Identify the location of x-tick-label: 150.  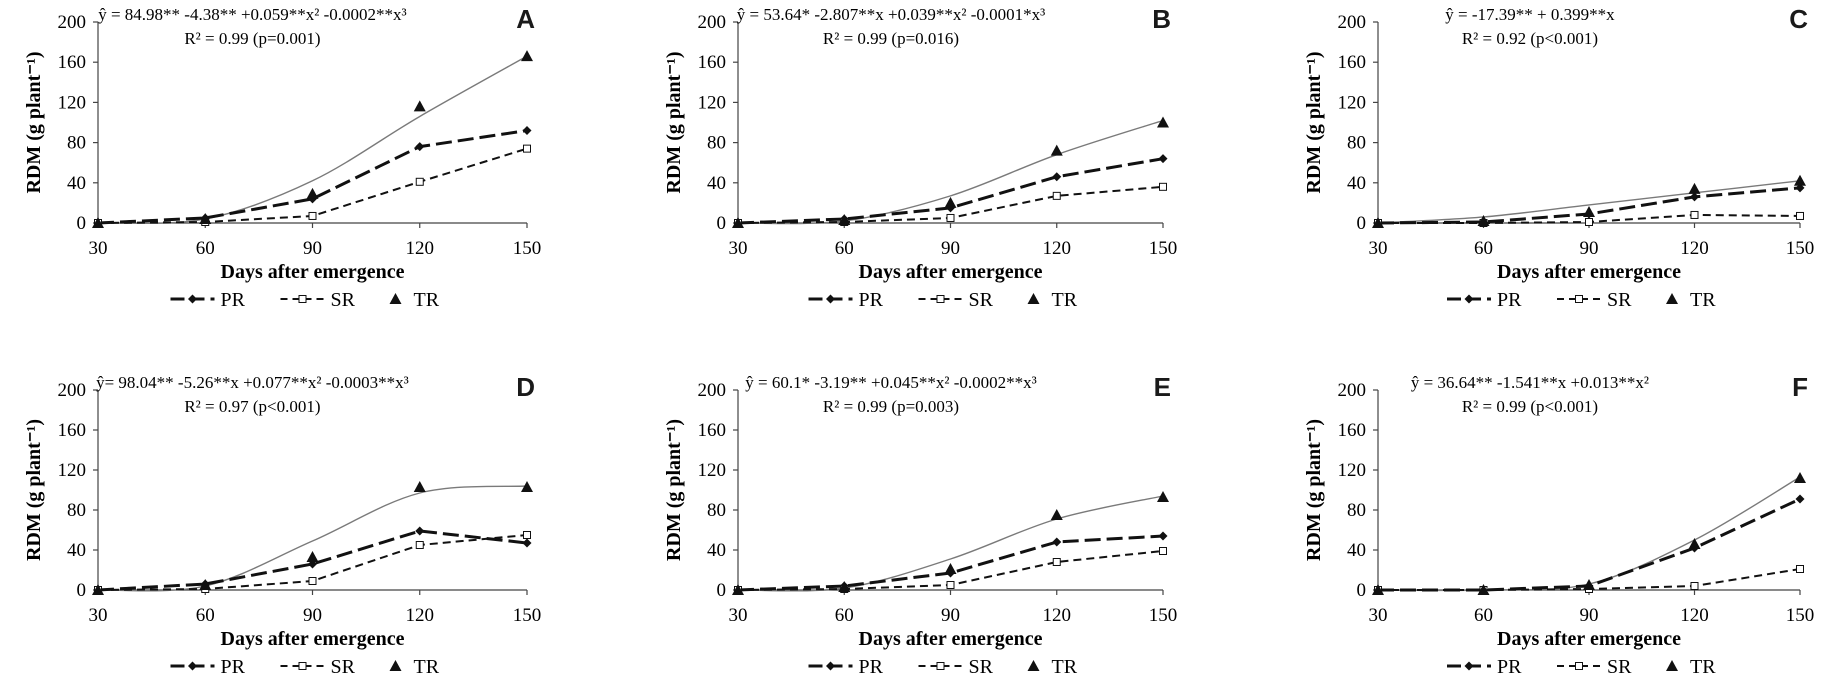
(1800, 615).